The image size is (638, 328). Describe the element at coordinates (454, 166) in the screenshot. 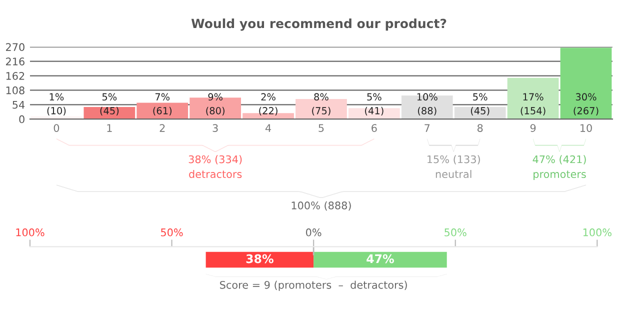

I see `text: 15% (133) neutral` at that location.